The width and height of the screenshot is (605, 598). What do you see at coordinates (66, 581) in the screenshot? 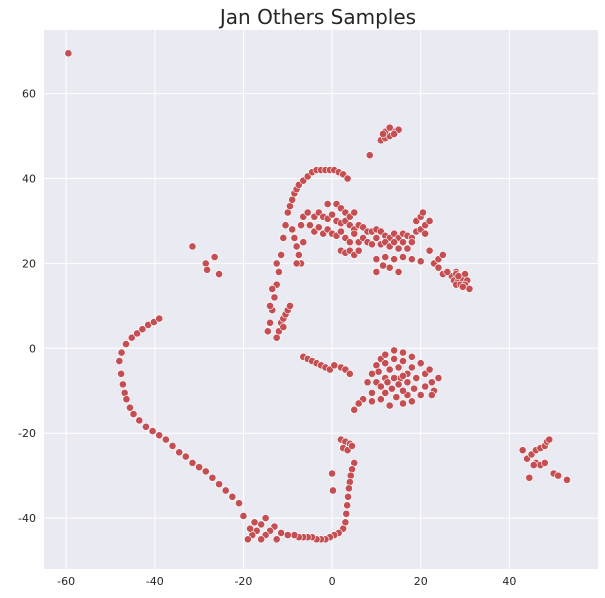
I see `x-tick-label: -60` at bounding box center [66, 581].